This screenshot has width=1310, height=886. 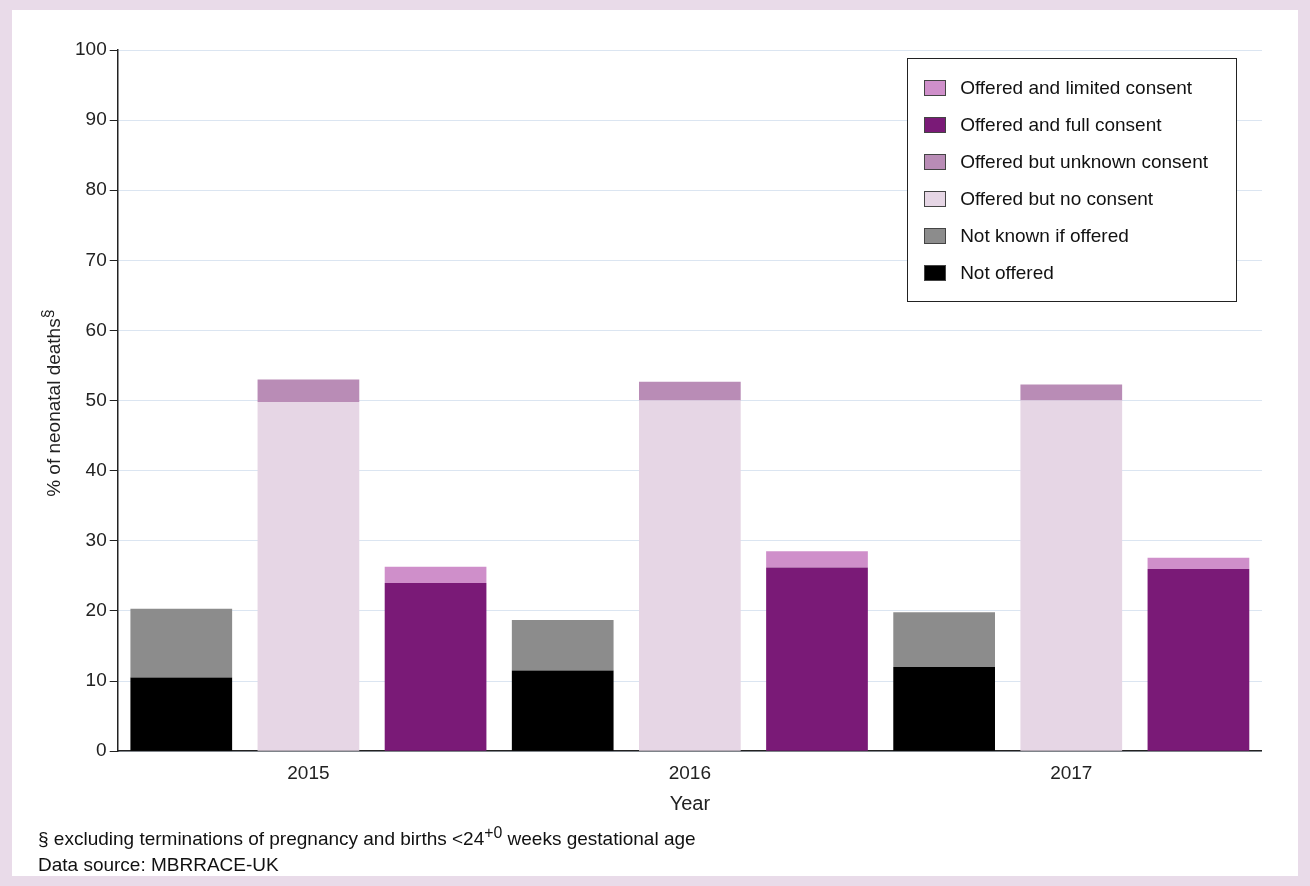 What do you see at coordinates (689, 772) in the screenshot?
I see `x-tick-label: 2016` at bounding box center [689, 772].